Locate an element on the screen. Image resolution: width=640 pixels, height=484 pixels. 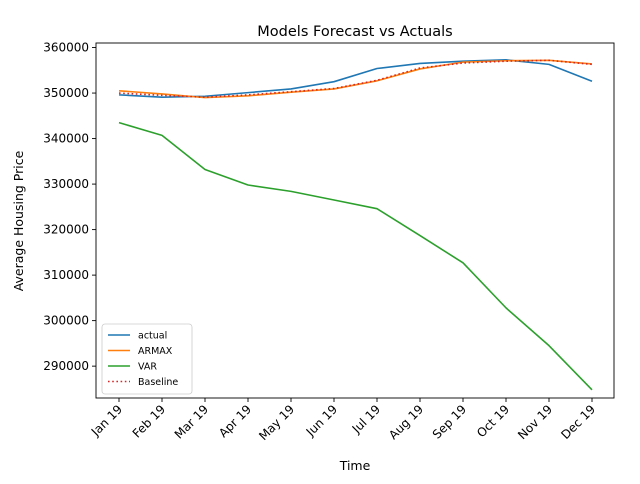
y-tick-label: 320000 is located at coordinates (66, 230).